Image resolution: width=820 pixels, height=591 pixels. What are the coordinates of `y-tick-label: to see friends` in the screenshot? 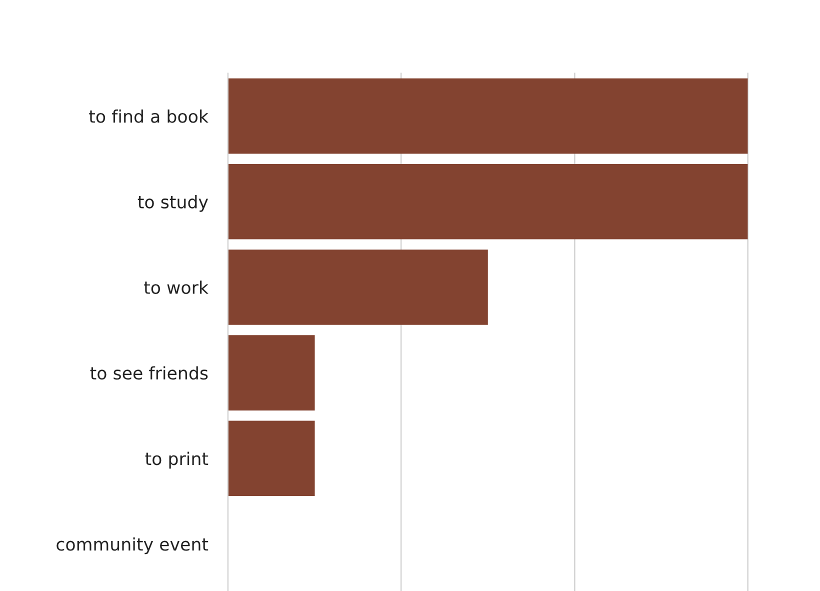 It's located at (149, 373).